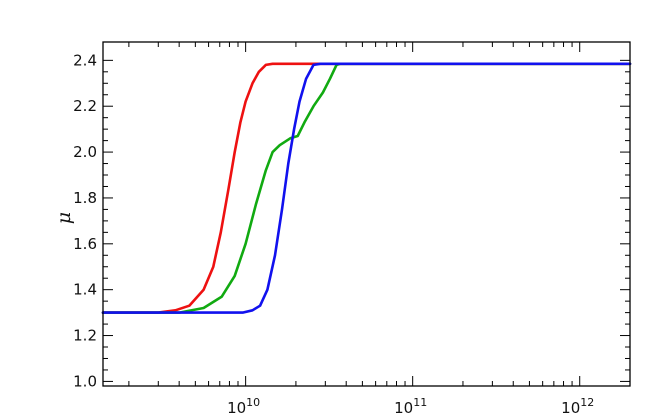  Describe the element at coordinates (85, 220) in the screenshot. I see `y-tick-labels: 1.0 1.2 1.4 1.6 1.8 2.0 2.2 2.4` at that location.